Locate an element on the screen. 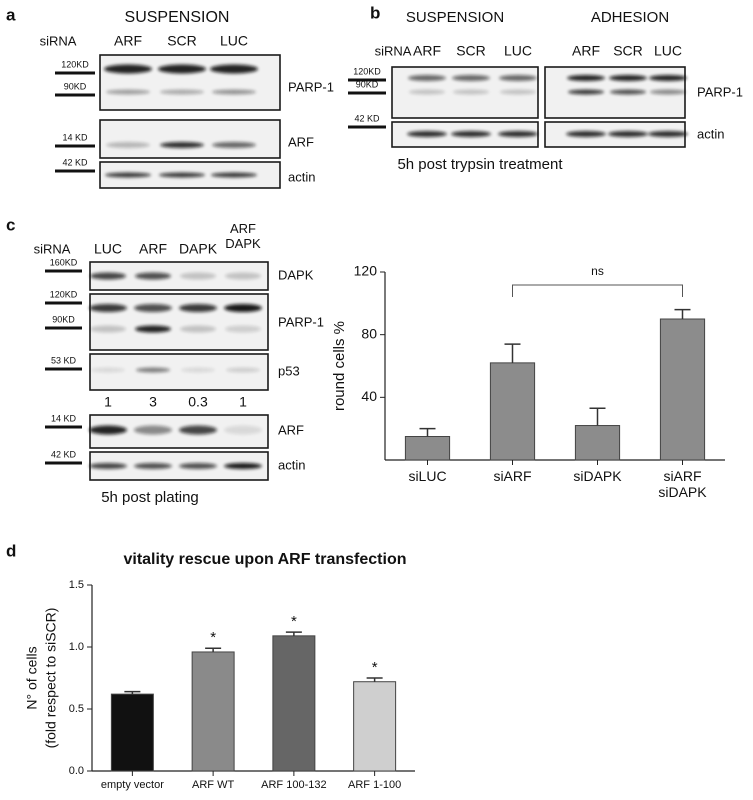  y-axis-label: N° of cells is located at coordinates (32, 677).